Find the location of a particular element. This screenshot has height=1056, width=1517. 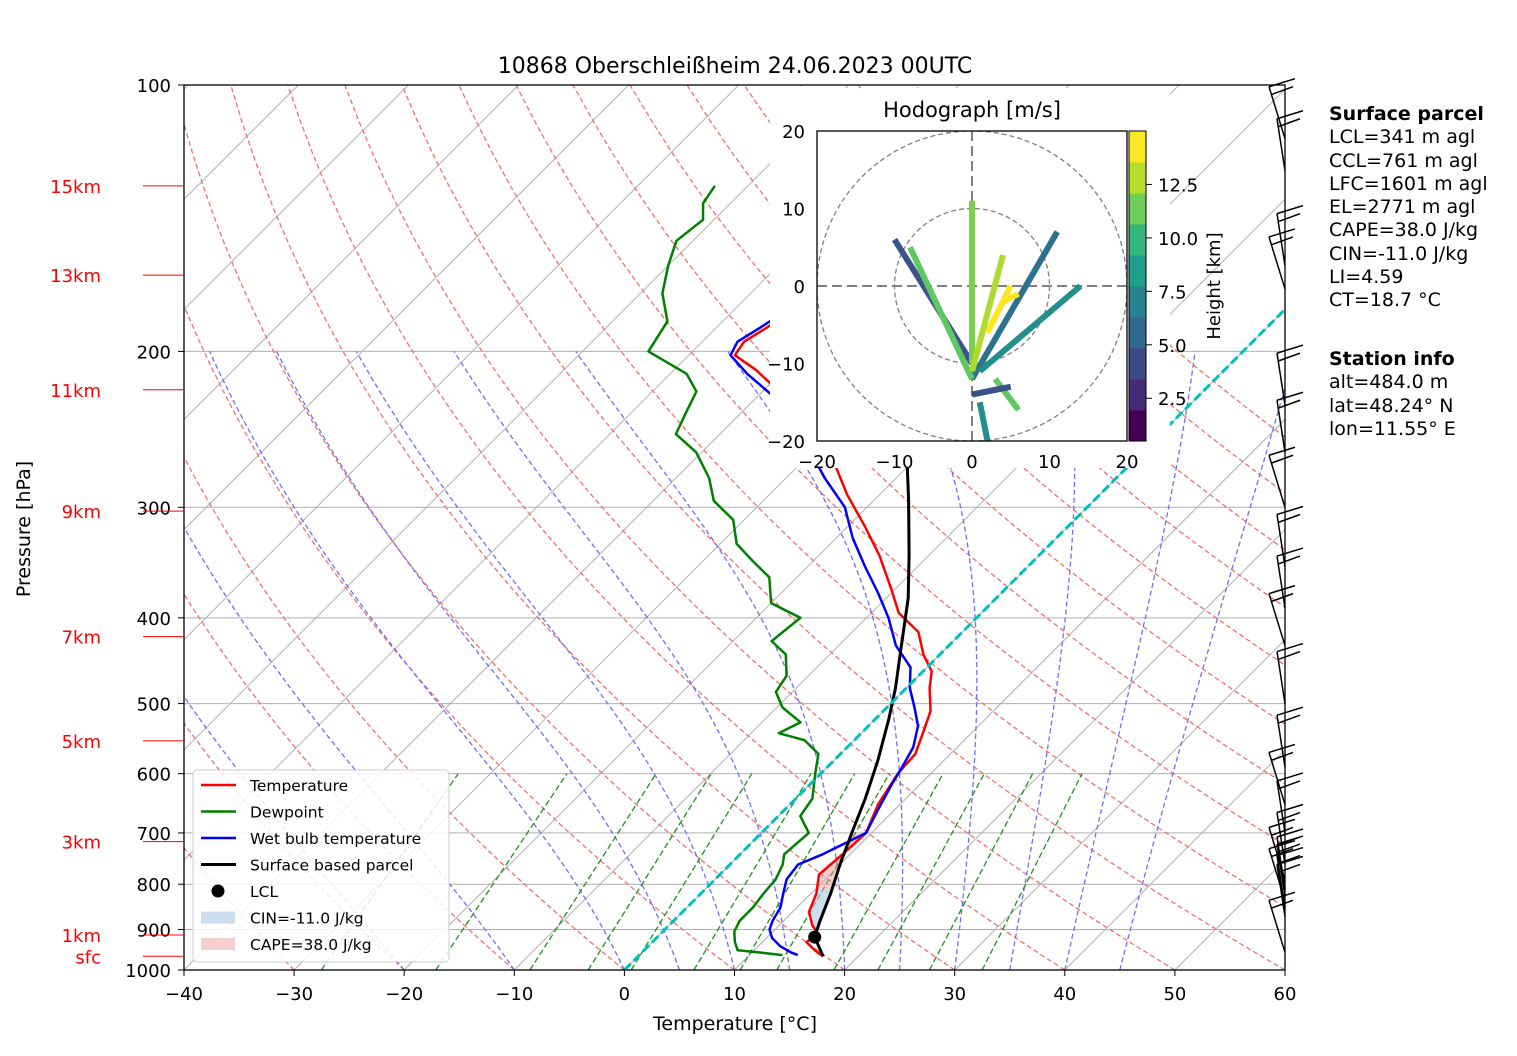

height-label: sfc is located at coordinates (88, 957).